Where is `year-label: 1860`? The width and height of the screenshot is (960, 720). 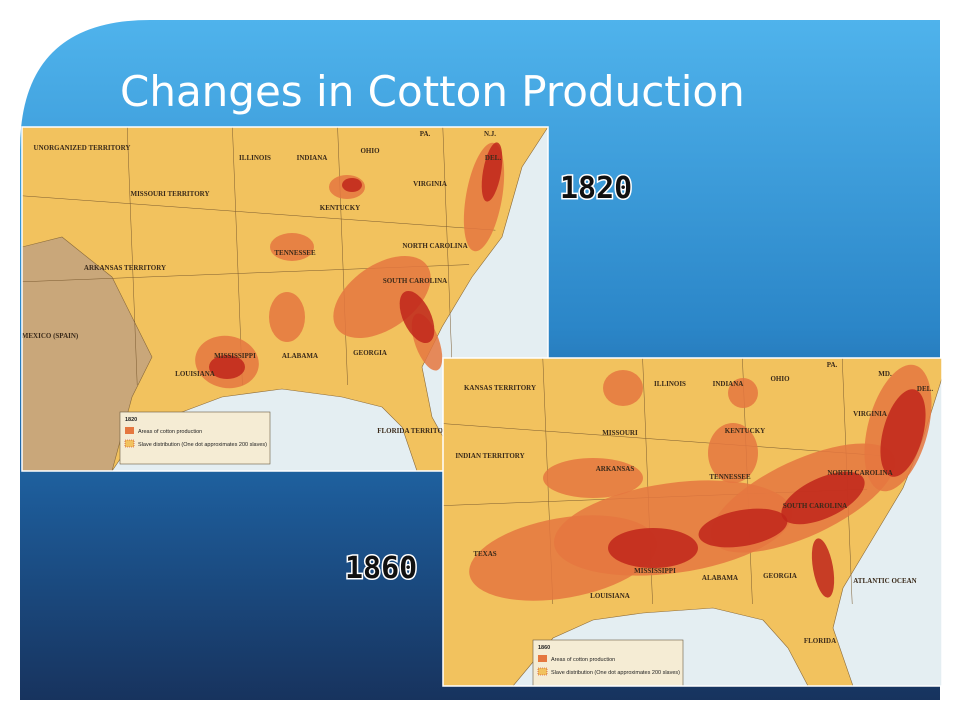 year-label: 1860 is located at coordinates (381, 568).